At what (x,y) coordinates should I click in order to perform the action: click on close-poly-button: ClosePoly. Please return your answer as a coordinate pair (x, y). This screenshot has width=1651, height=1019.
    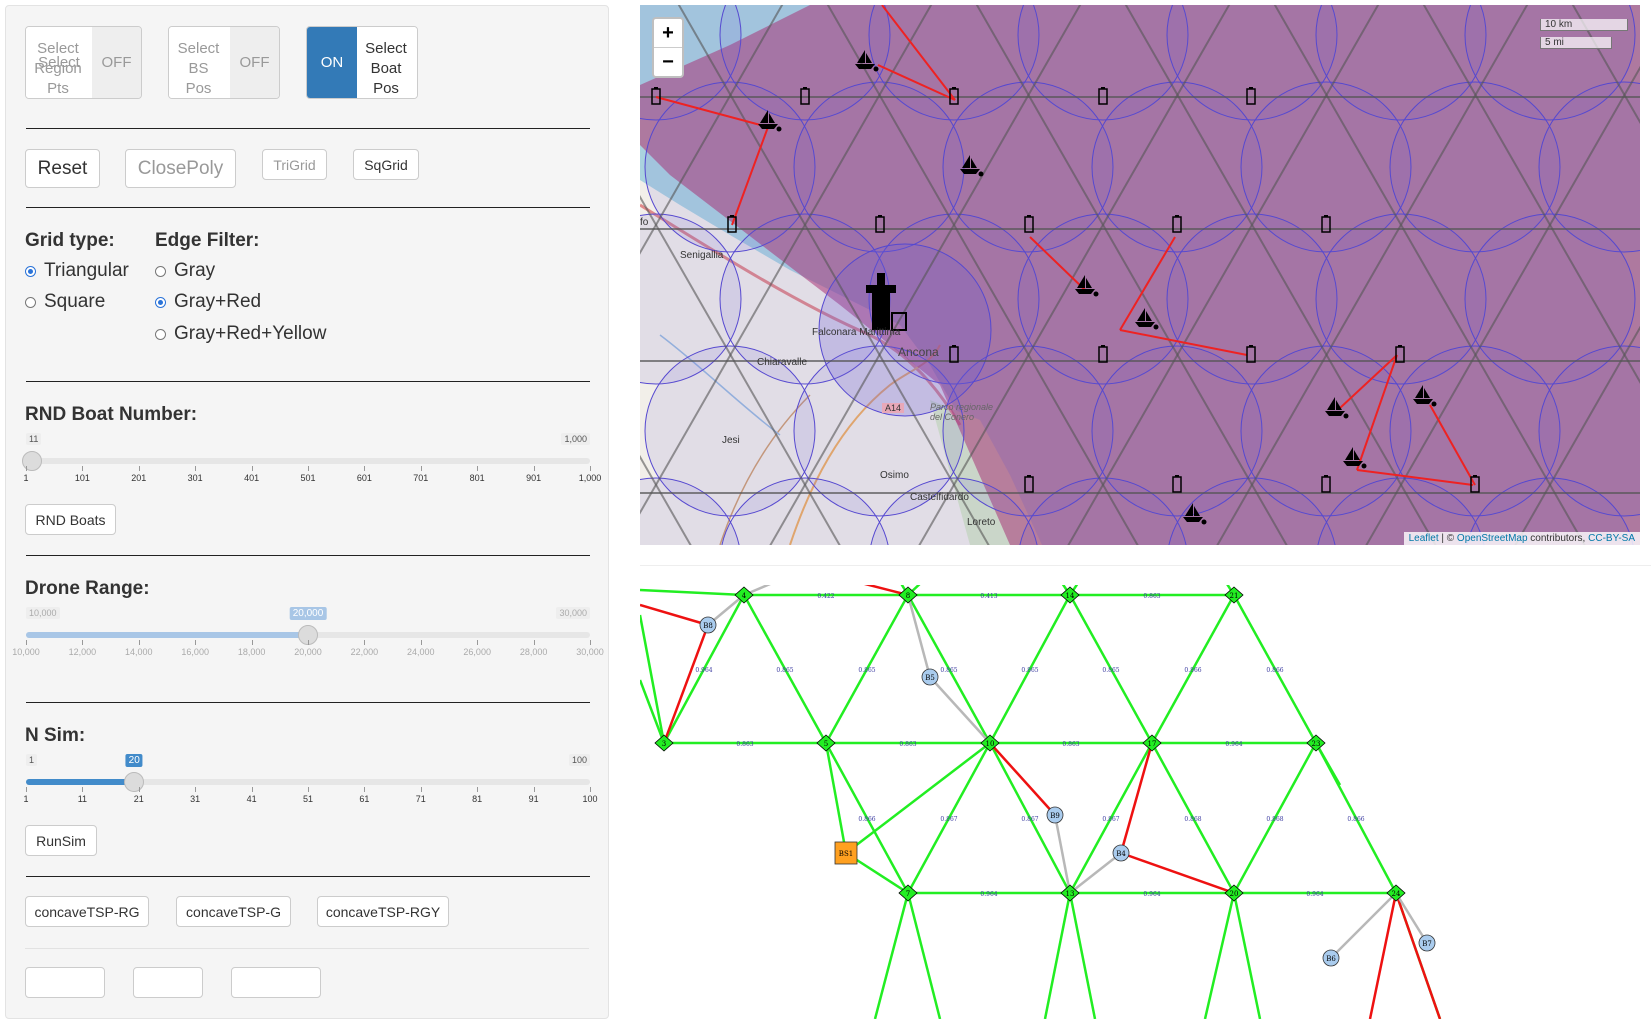
    Looking at the image, I should click on (180, 168).